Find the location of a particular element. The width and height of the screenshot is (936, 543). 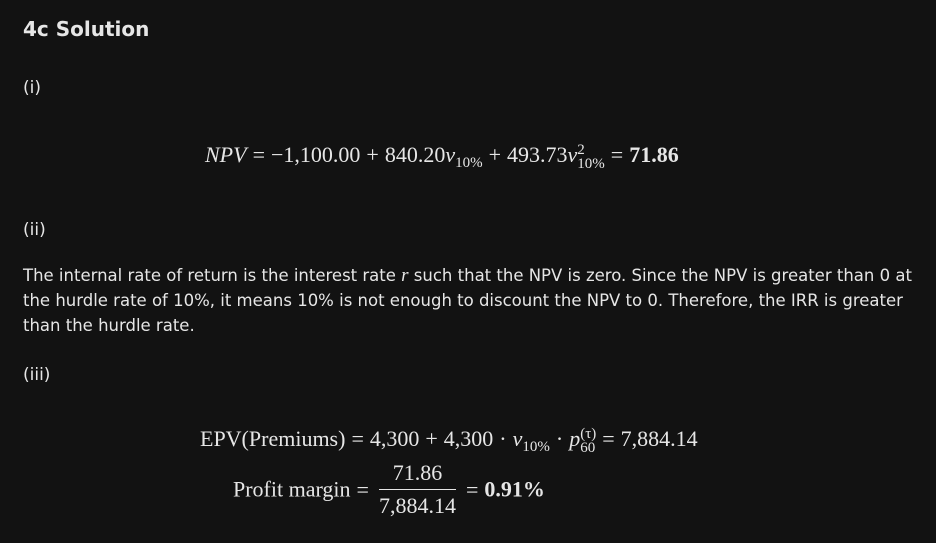

fraction: 71.86 7,884.14 is located at coordinates (417, 489).